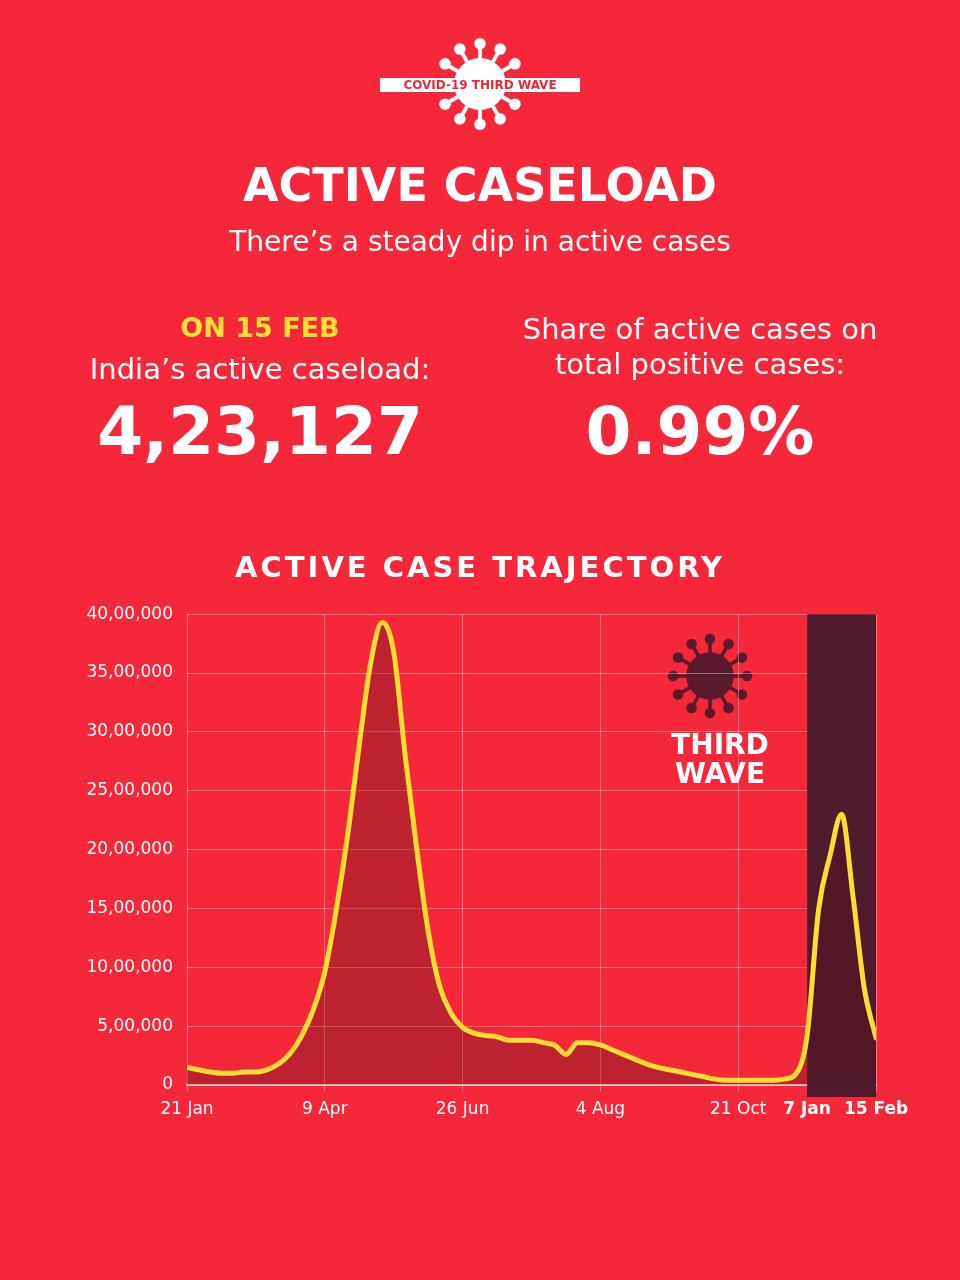 This screenshot has height=1280, width=960. What do you see at coordinates (129, 612) in the screenshot?
I see `y-tick-label: 40,00,000` at bounding box center [129, 612].